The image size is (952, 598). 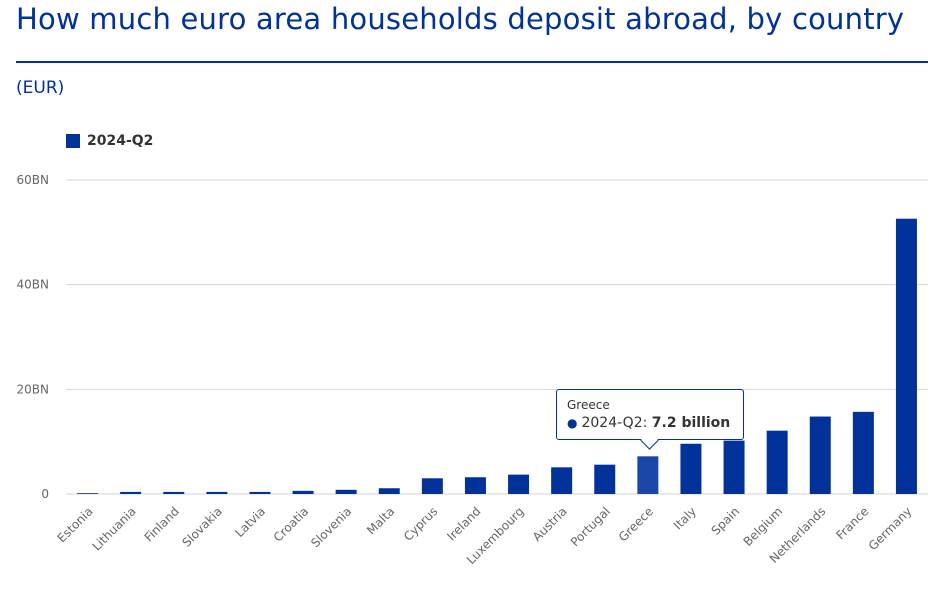 I want to click on x-tick-label: Slovenia, so click(x=331, y=527).